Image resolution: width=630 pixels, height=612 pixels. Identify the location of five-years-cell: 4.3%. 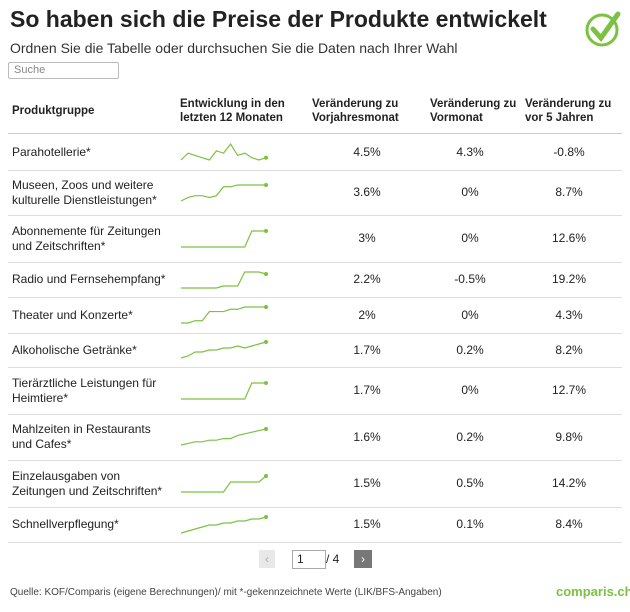
(569, 314).